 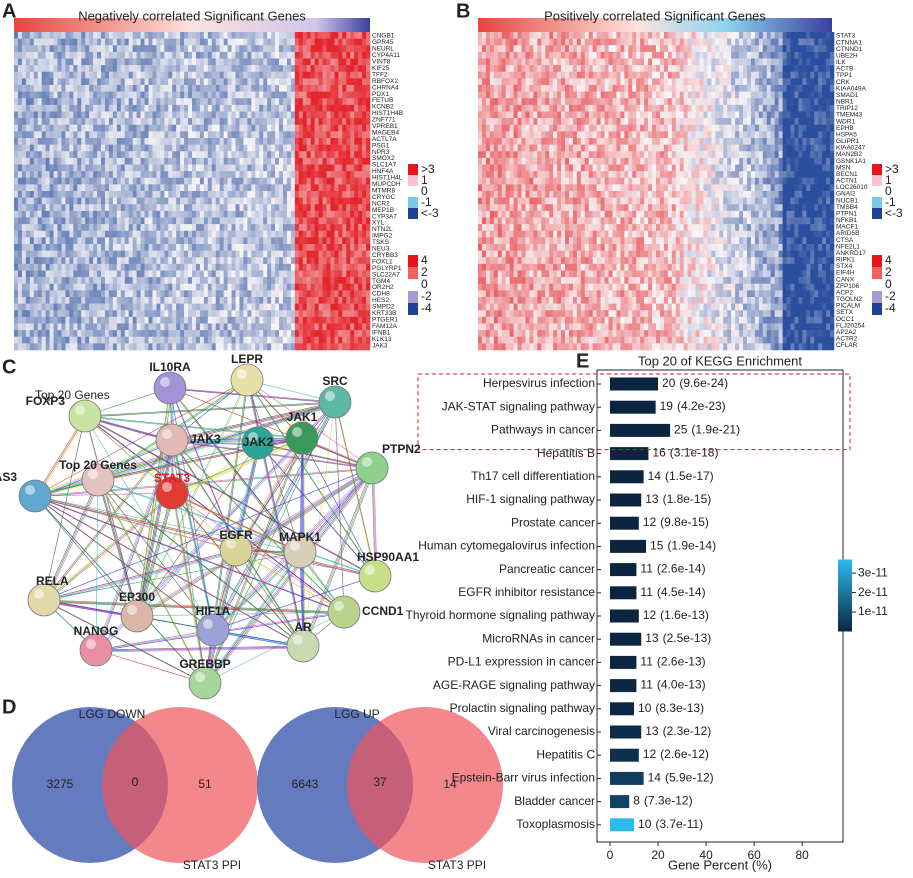 I want to click on gene-label: SMPD2, so click(x=383, y=307).